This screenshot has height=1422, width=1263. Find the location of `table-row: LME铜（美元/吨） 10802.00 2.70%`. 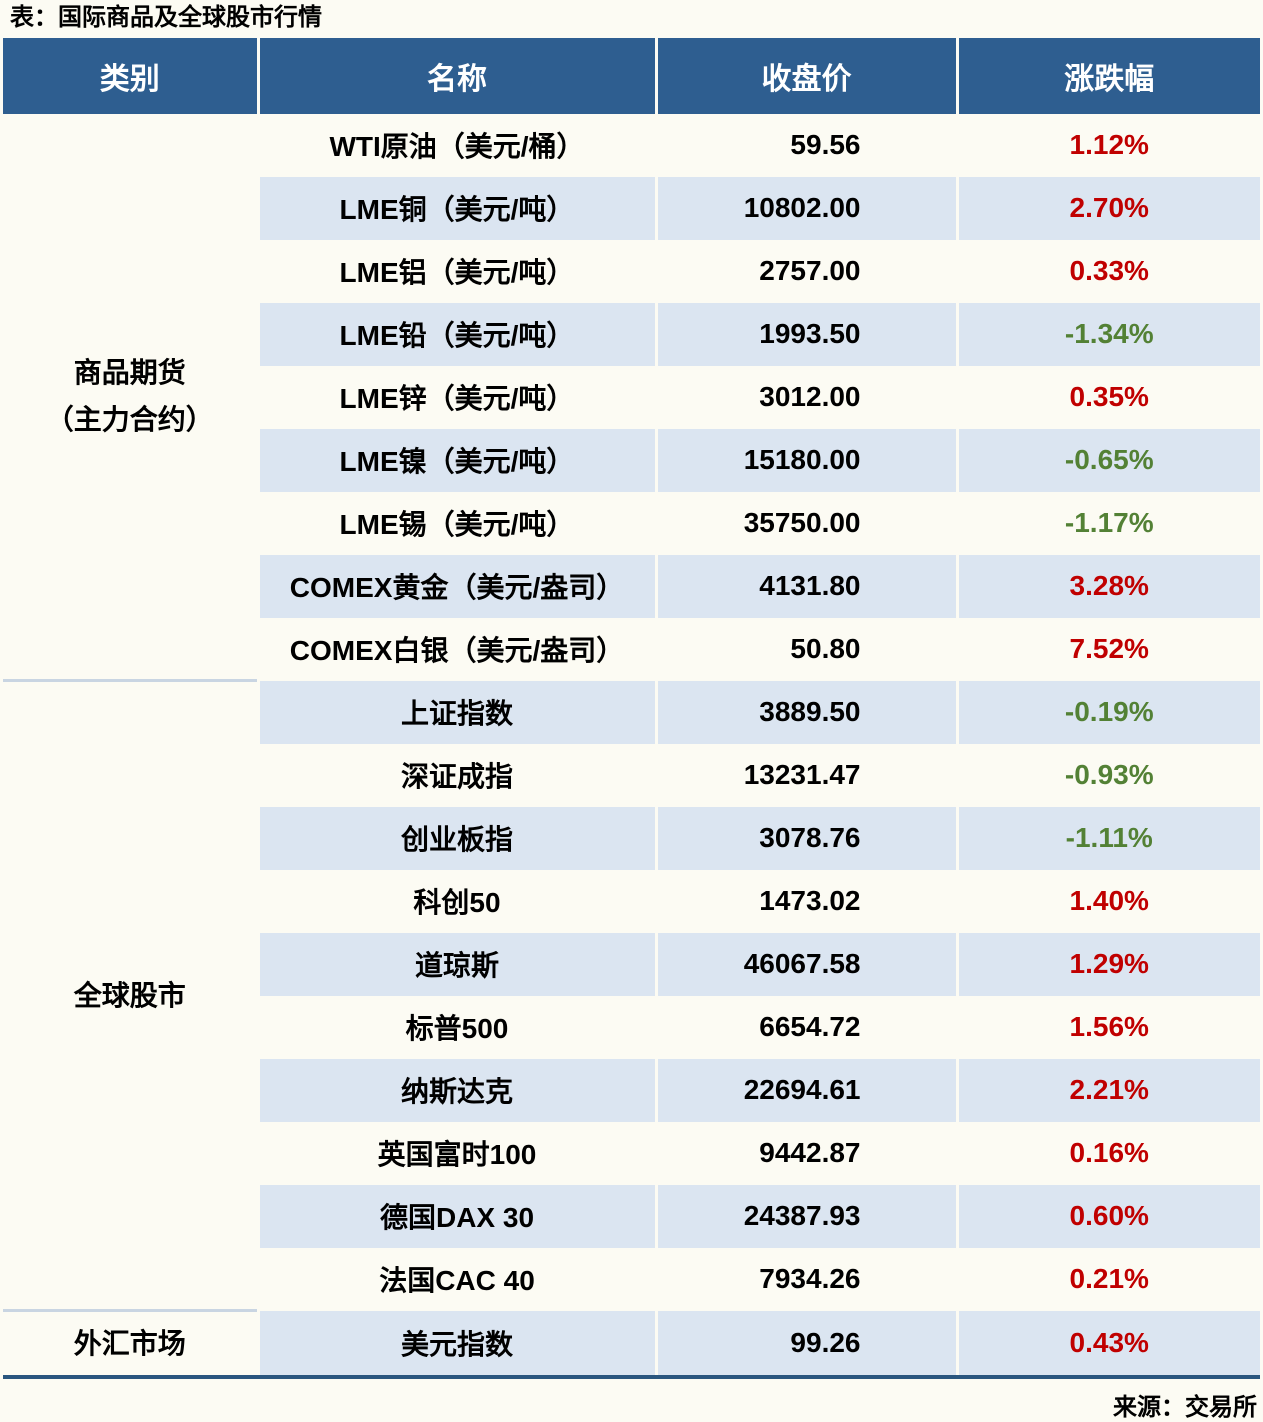

table-row: LME铜（美元/吨） 10802.00 2.70% is located at coordinates (631, 208).